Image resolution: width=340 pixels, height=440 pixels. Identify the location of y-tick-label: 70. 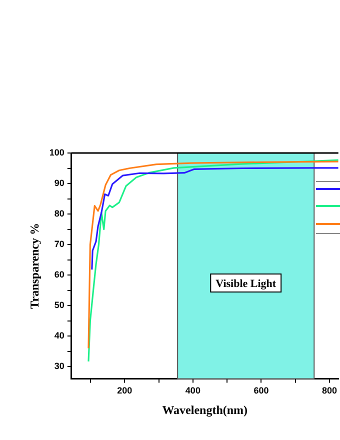
(59, 244).